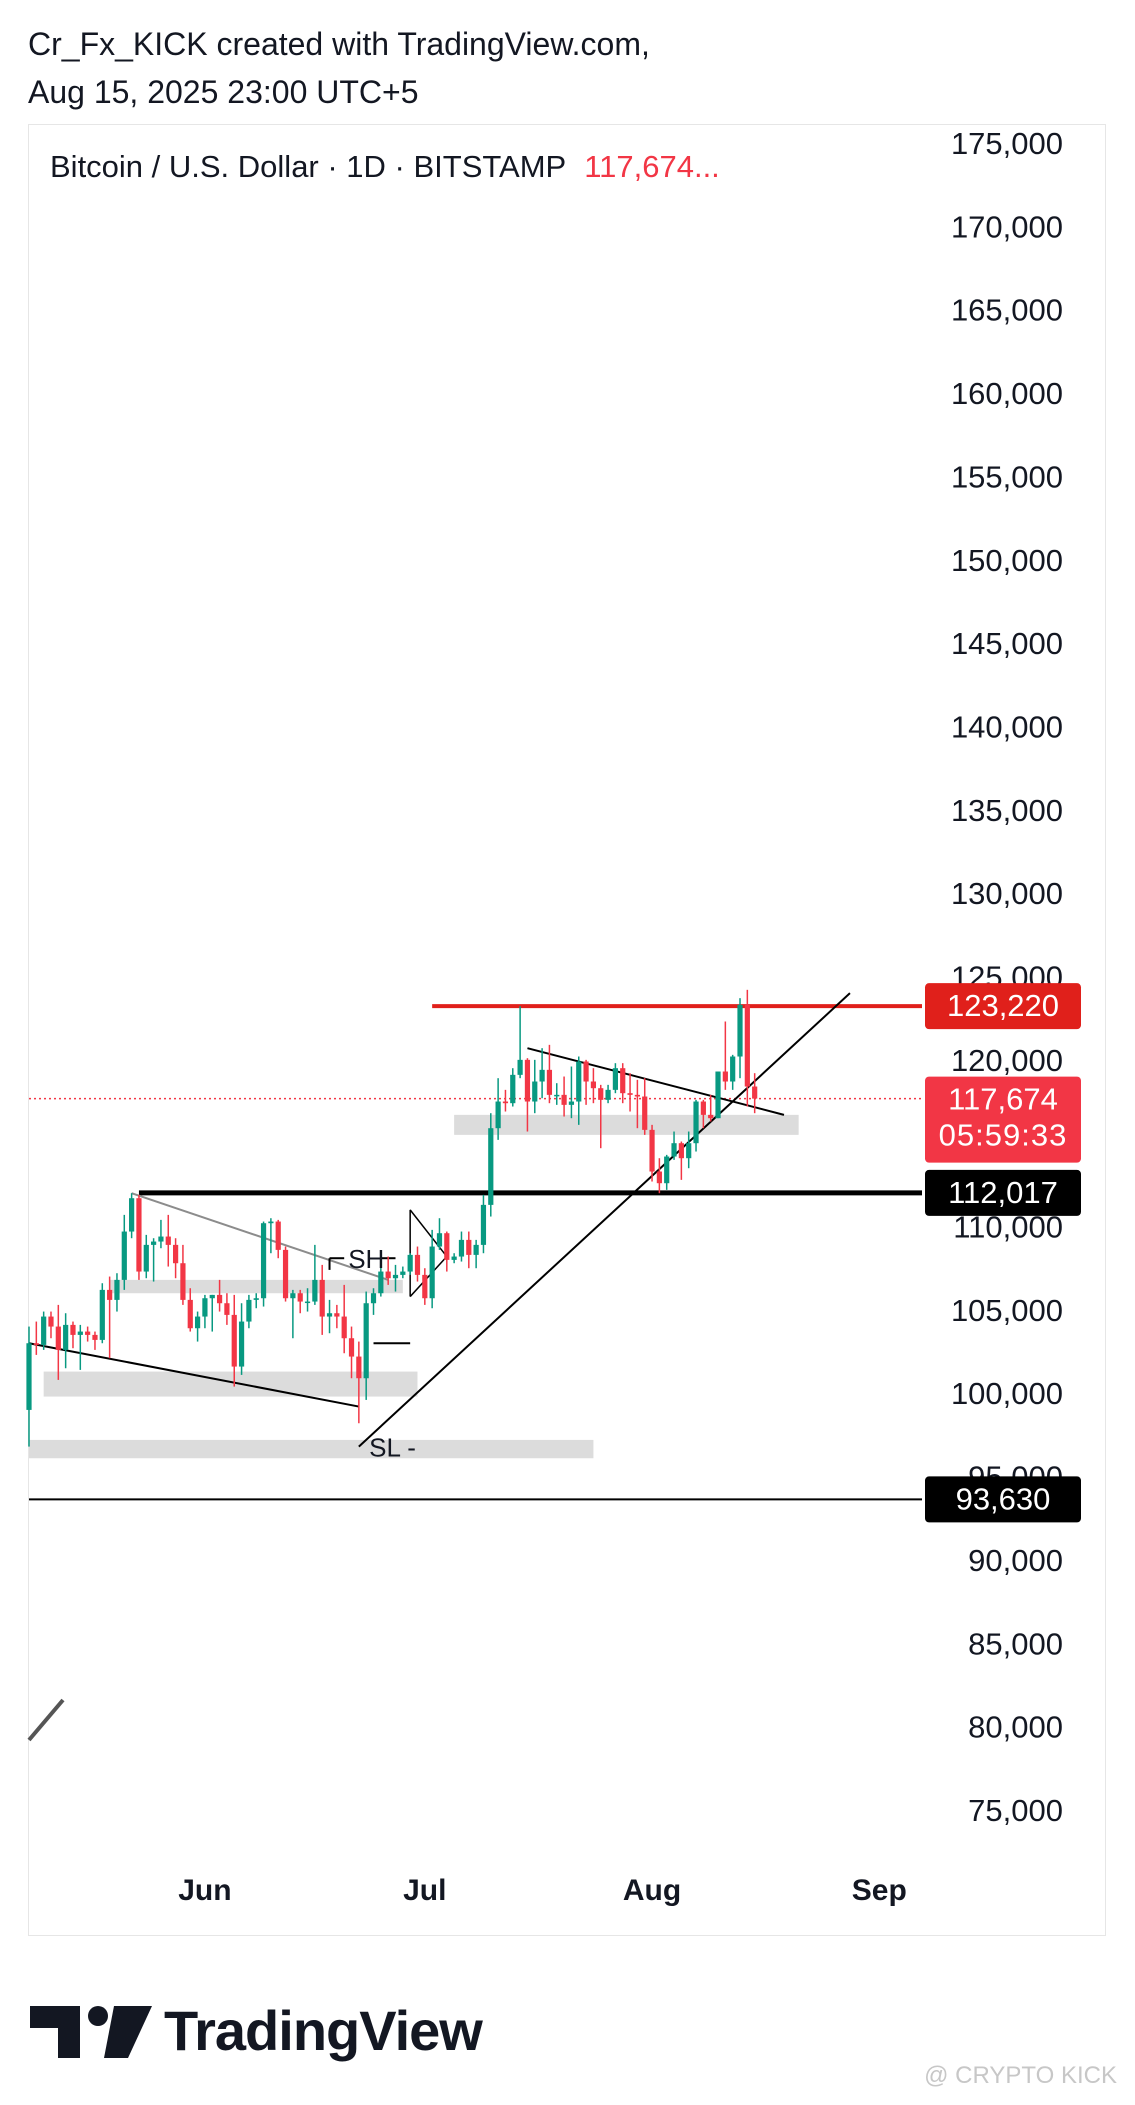 Image resolution: width=1135 pixels, height=2105 pixels. I want to click on y-tick-label: 120,000, so click(1007, 1060).